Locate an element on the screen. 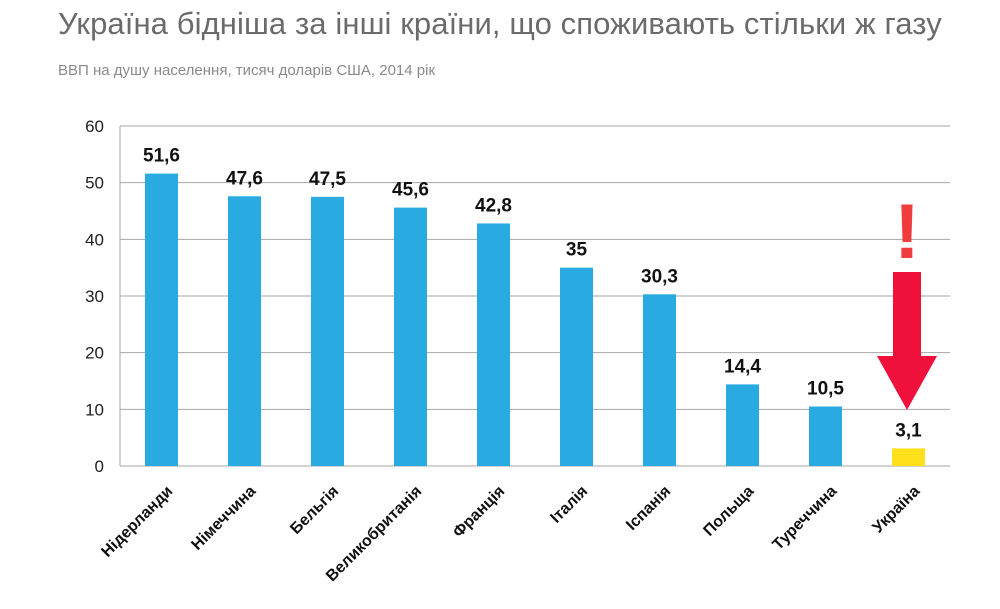 Image resolution: width=1000 pixels, height=609 pixels. down-arrow-icon is located at coordinates (907, 341).